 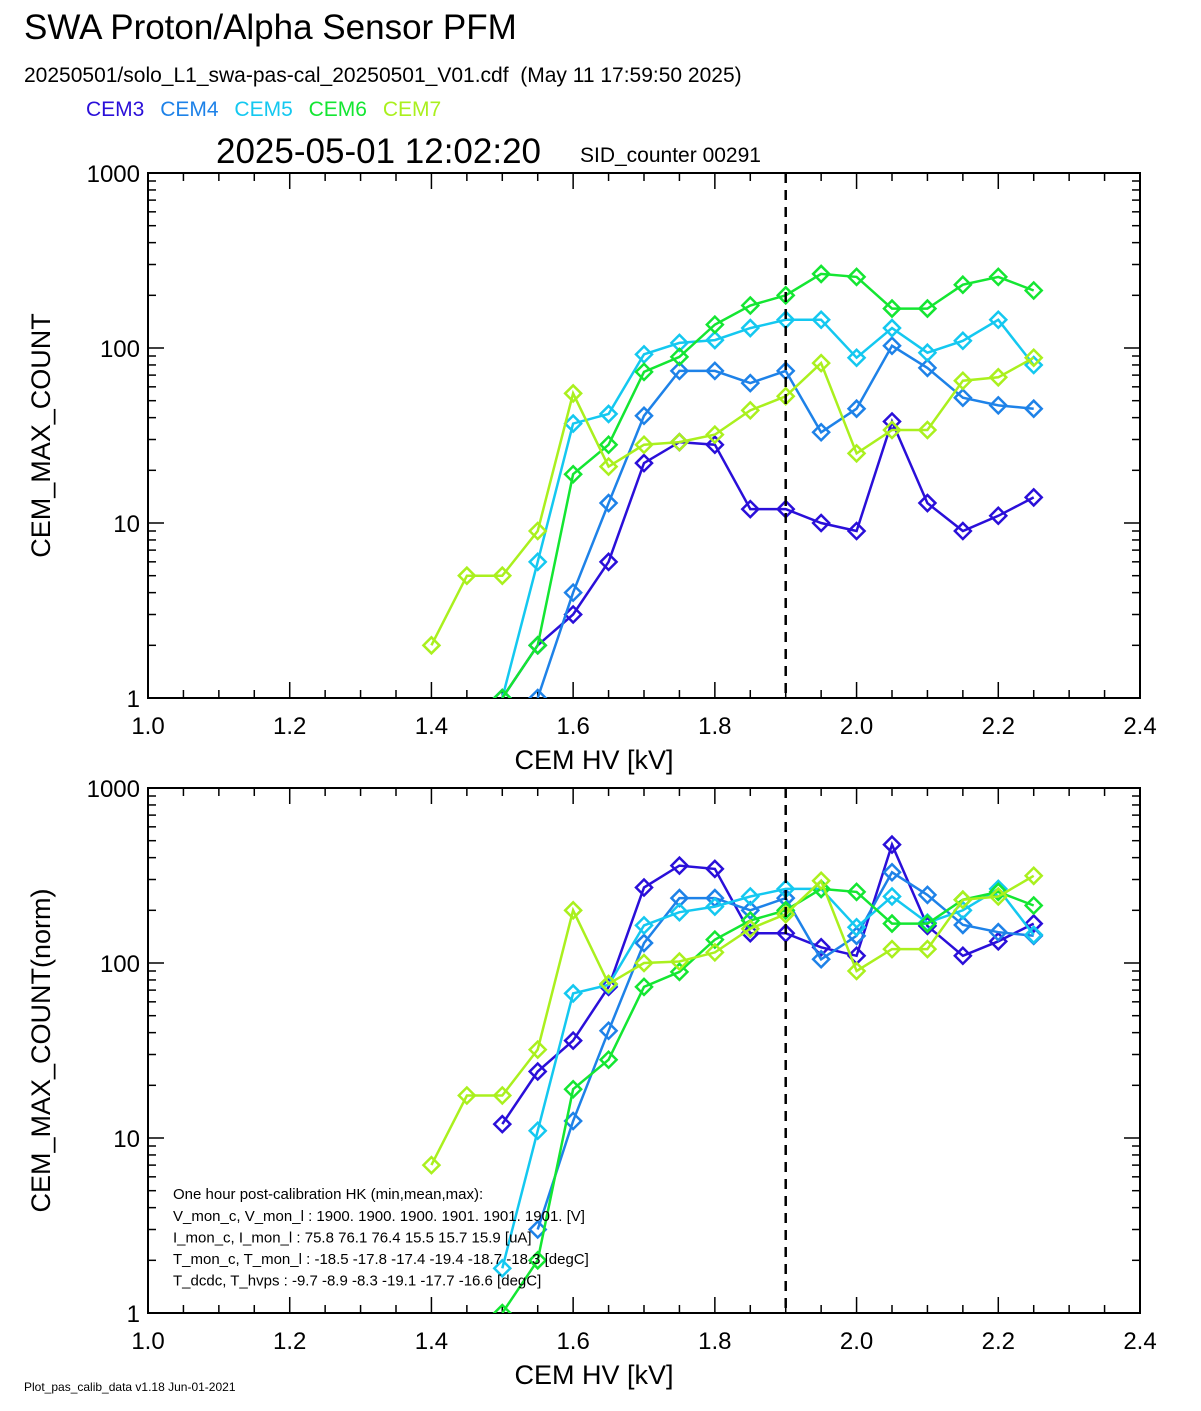 What do you see at coordinates (593, 1375) in the screenshot?
I see `x-axis-title: CEM HV [kV]` at bounding box center [593, 1375].